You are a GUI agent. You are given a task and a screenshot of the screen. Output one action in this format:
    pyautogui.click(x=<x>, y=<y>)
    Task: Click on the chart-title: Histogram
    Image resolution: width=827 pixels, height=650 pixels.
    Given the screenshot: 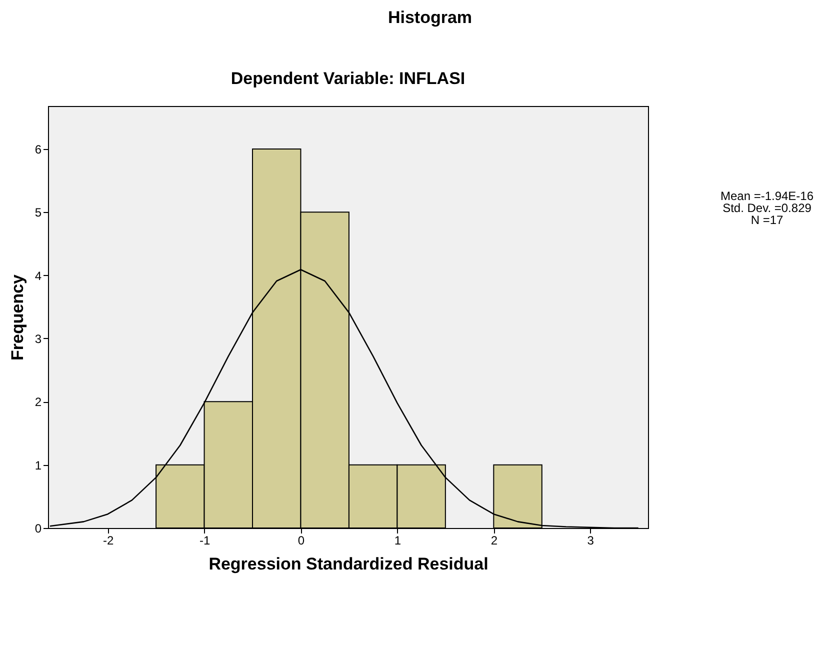 What is the action you would take?
    pyautogui.click(x=430, y=18)
    